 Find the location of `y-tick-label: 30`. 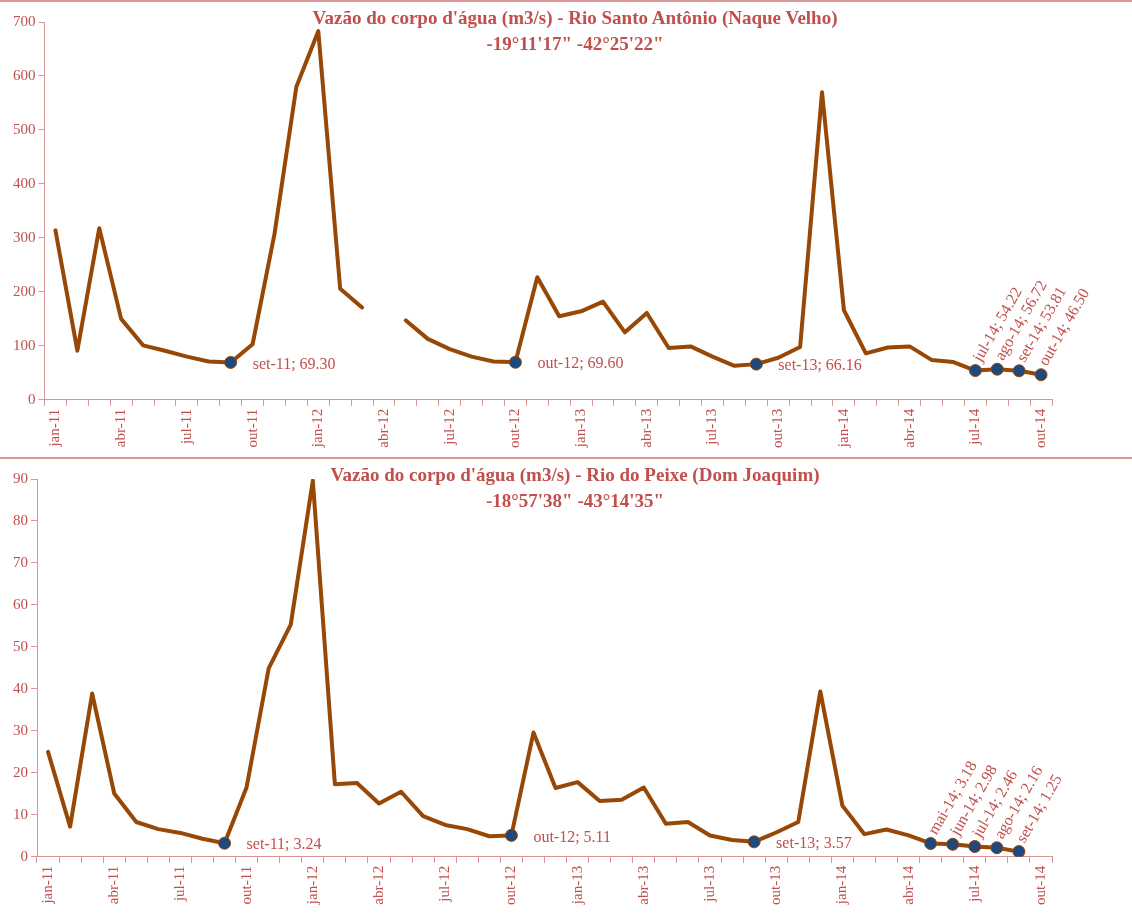

y-tick-label: 30 is located at coordinates (20, 729).